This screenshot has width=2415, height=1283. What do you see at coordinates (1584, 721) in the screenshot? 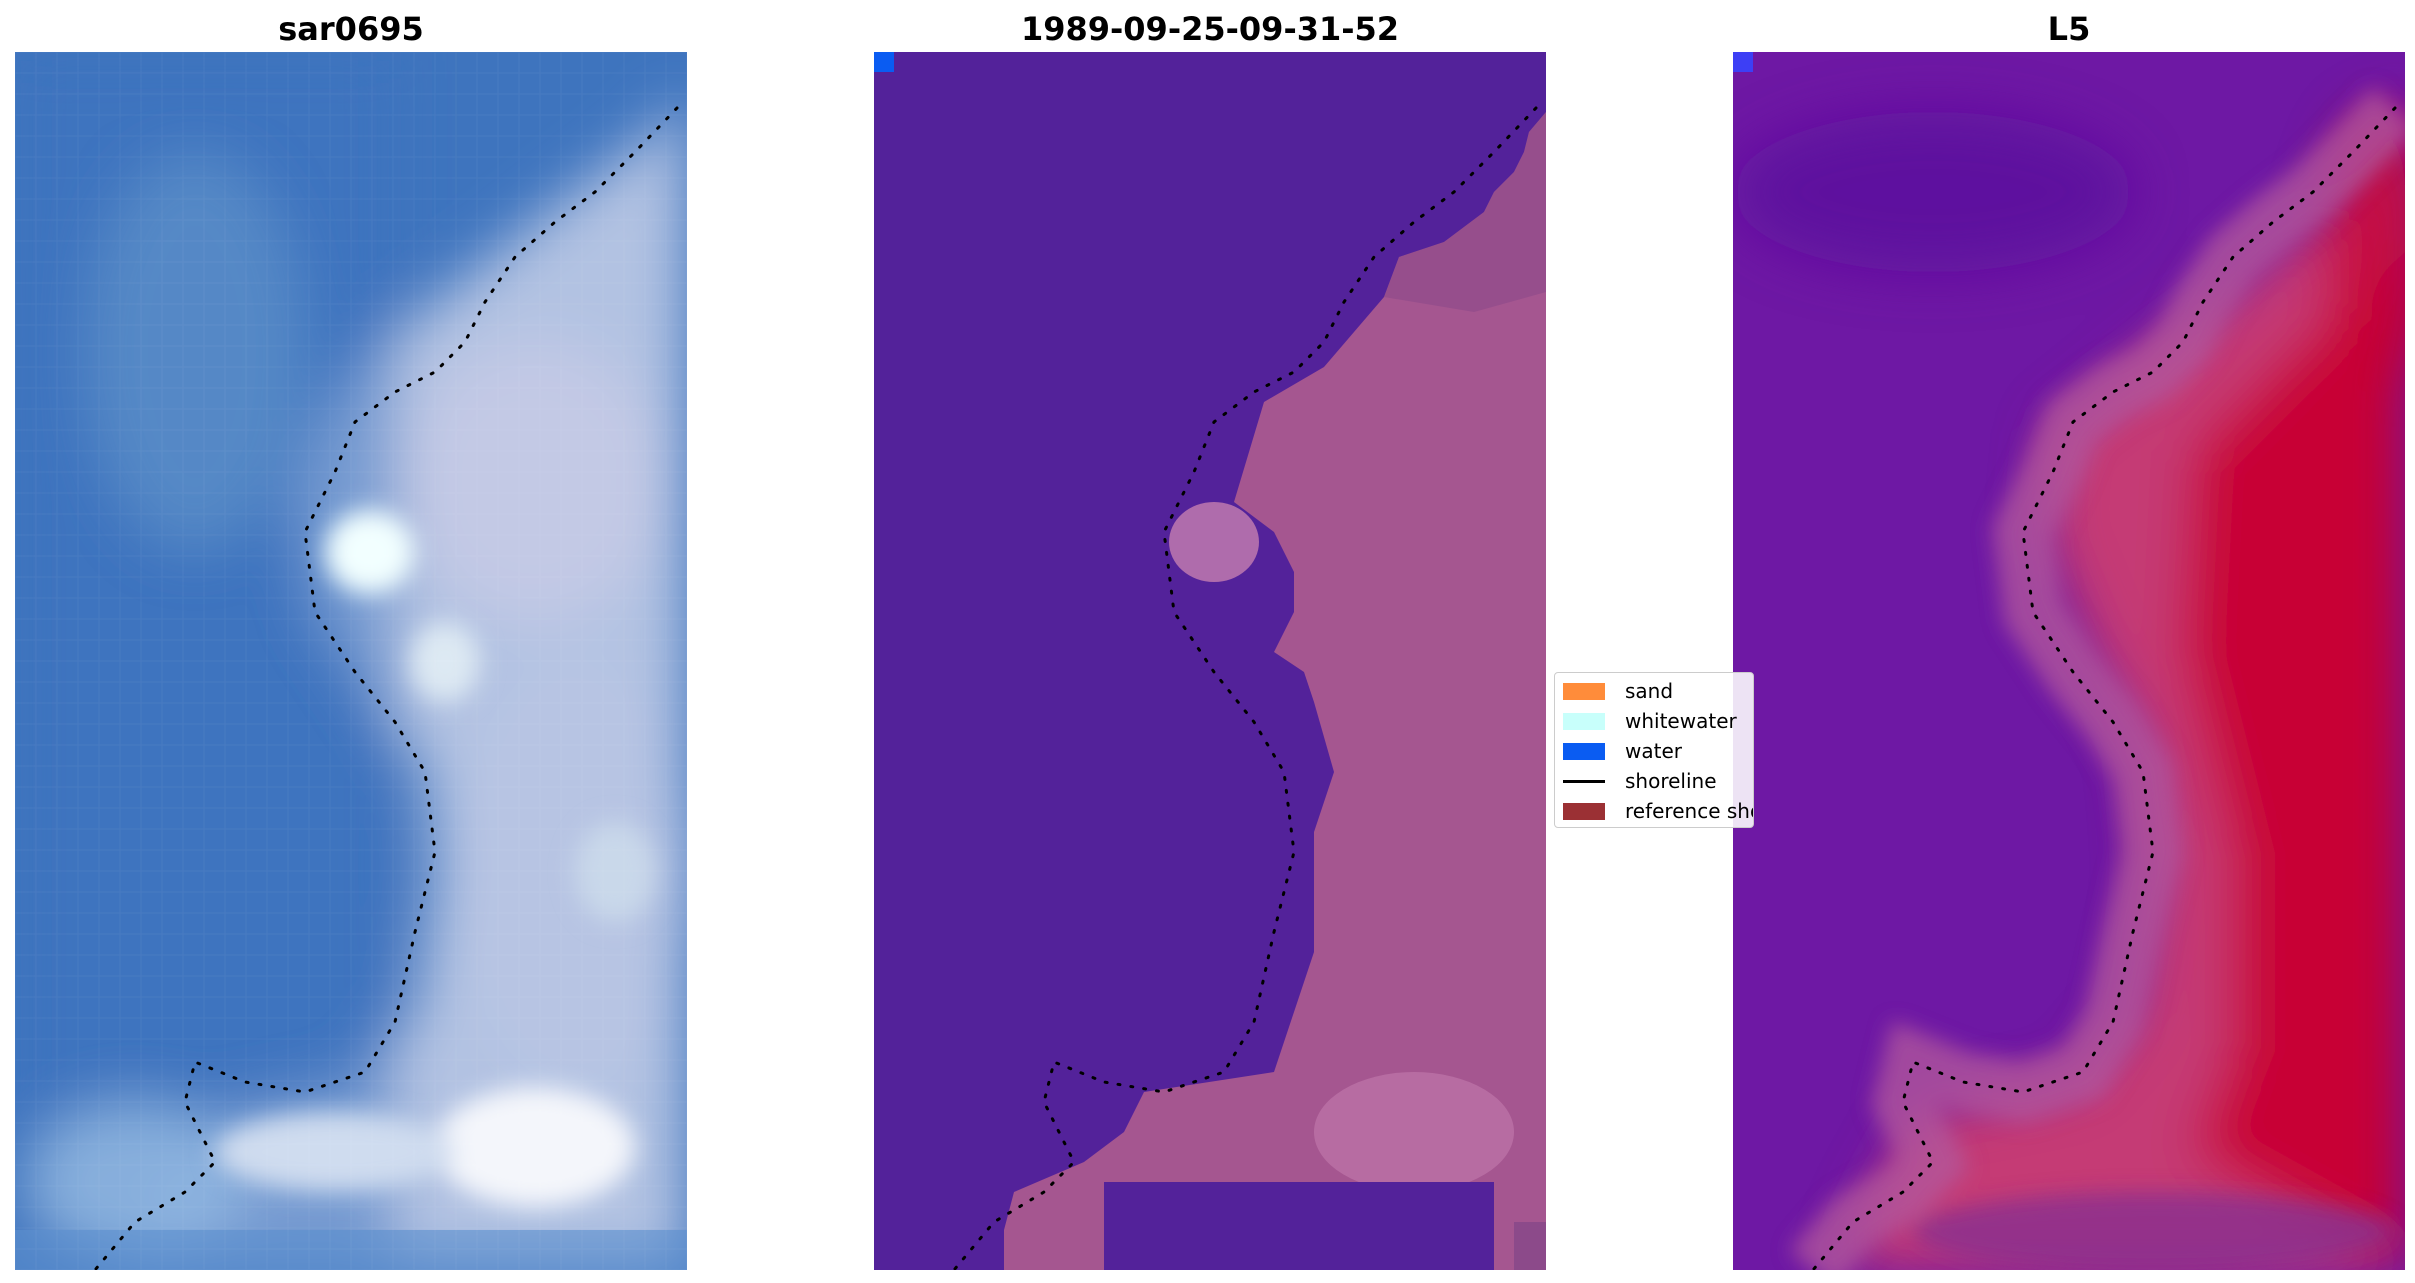
I see `legend-swatch-whitewater` at bounding box center [1584, 721].